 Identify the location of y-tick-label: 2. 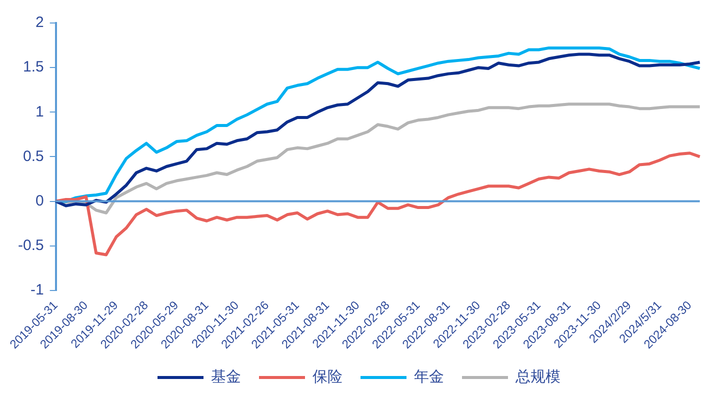
(40, 23).